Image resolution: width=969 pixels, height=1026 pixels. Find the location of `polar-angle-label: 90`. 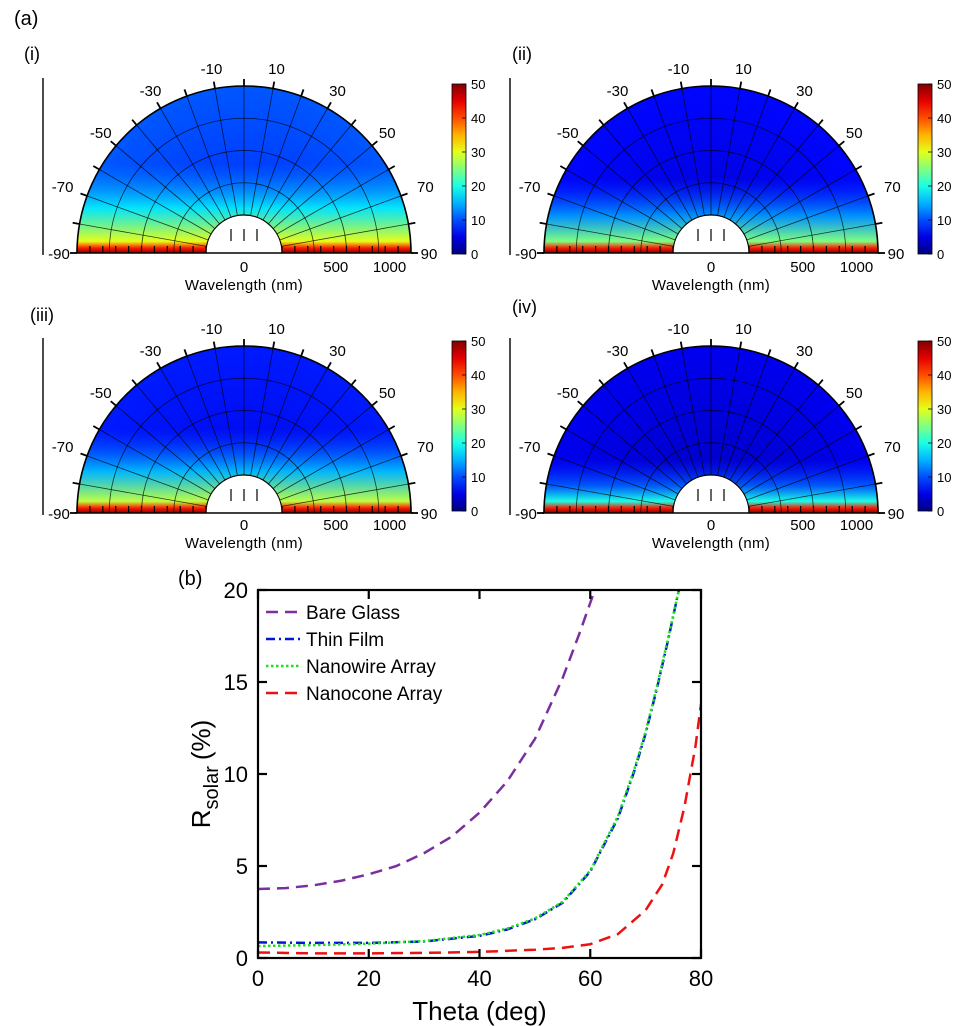

polar-angle-label: 90 is located at coordinates (896, 254).